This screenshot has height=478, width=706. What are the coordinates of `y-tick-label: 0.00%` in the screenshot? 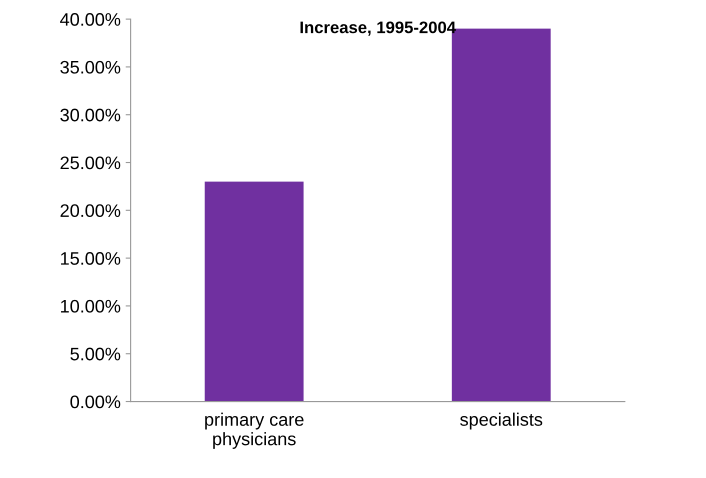 It's located at (95, 401).